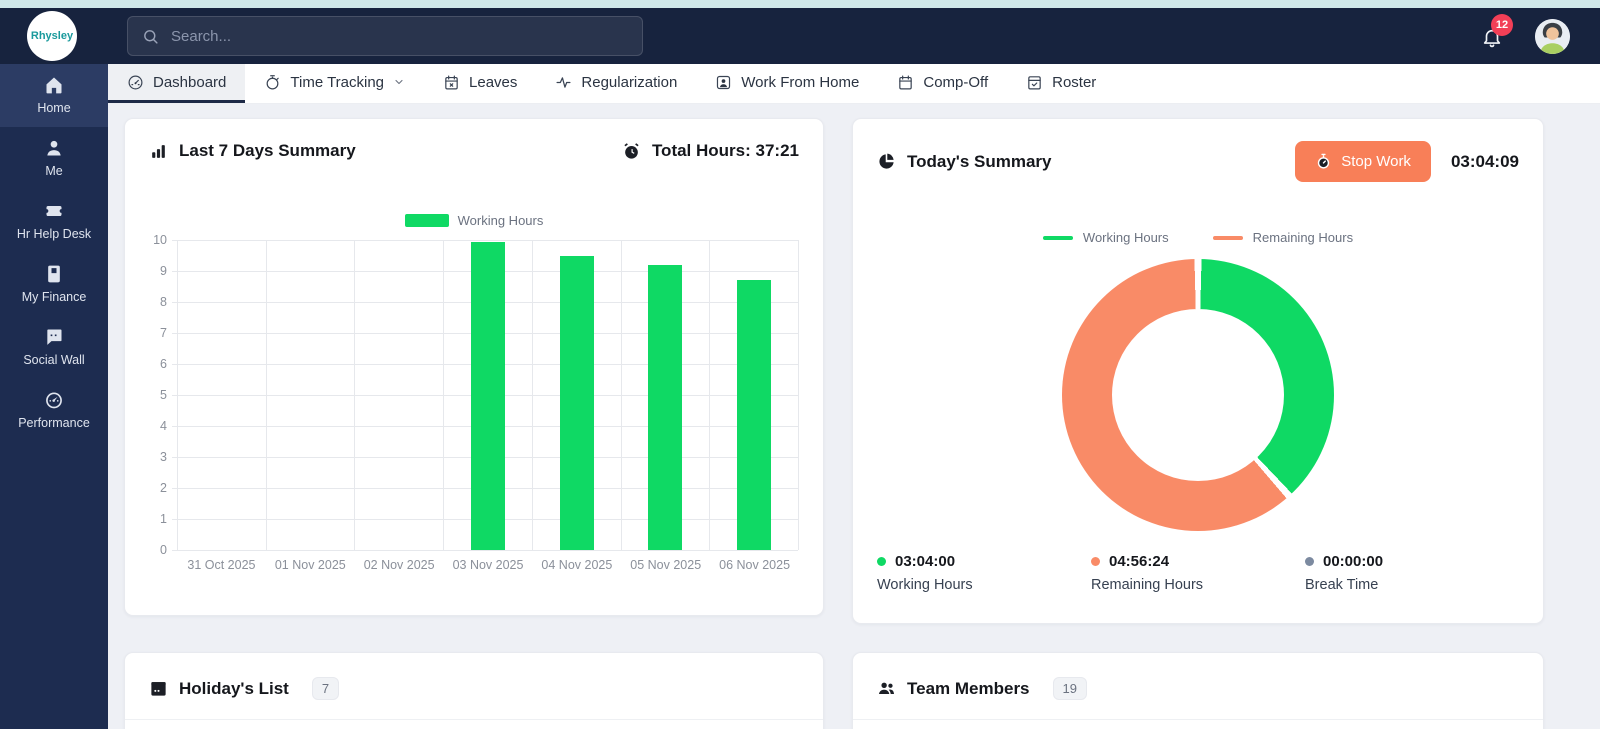  I want to click on sidebar-item-label: Performance, so click(54, 423).